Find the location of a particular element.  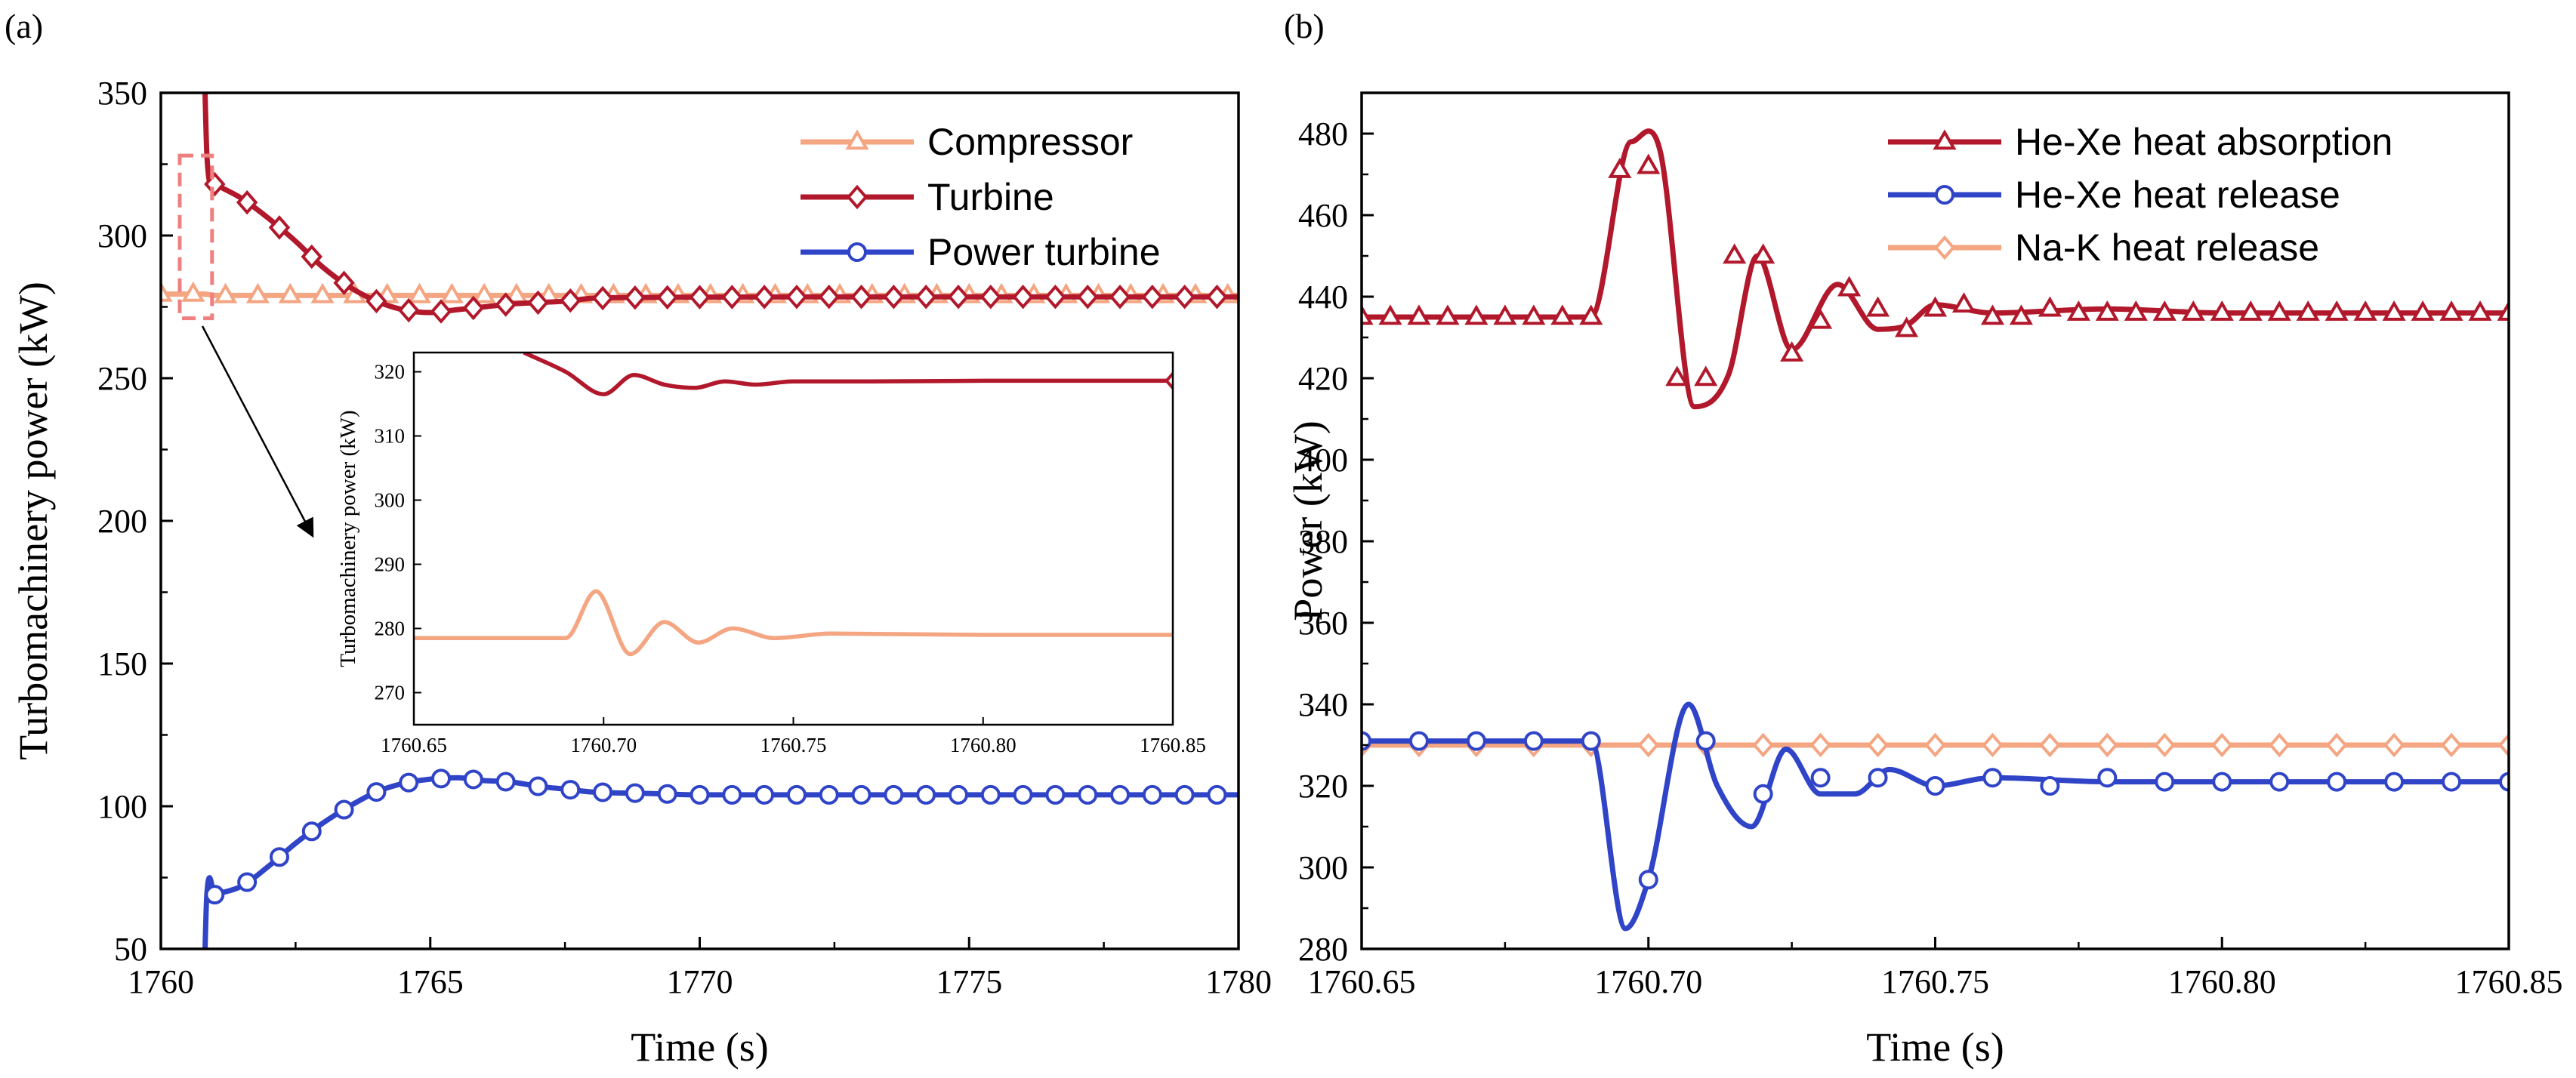

x-tick-label: 1760.65 is located at coordinates (1362, 982).